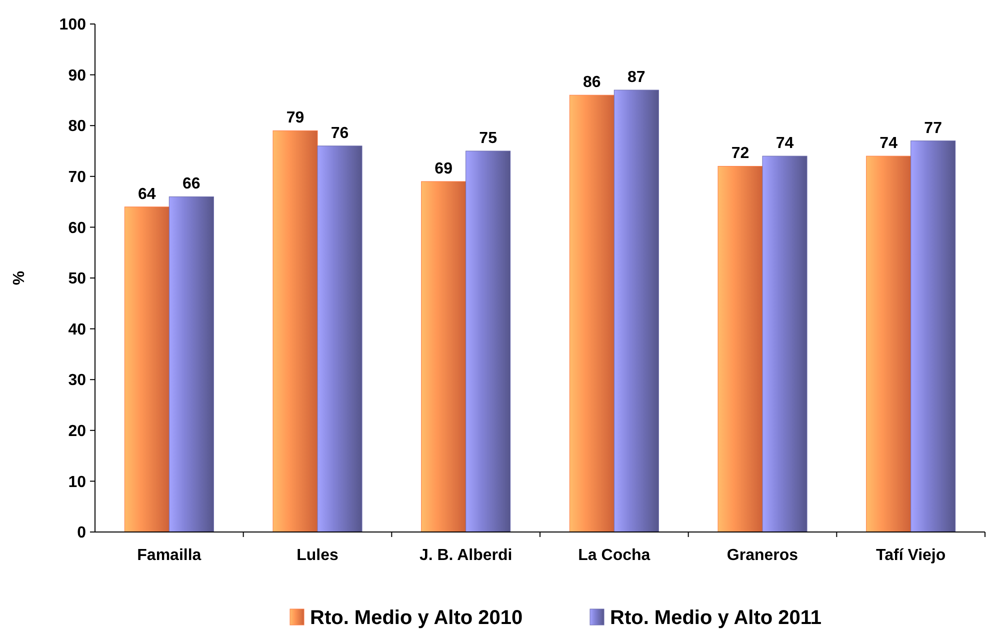  Describe the element at coordinates (81, 533) in the screenshot. I see `y-tick-label: 0` at that location.